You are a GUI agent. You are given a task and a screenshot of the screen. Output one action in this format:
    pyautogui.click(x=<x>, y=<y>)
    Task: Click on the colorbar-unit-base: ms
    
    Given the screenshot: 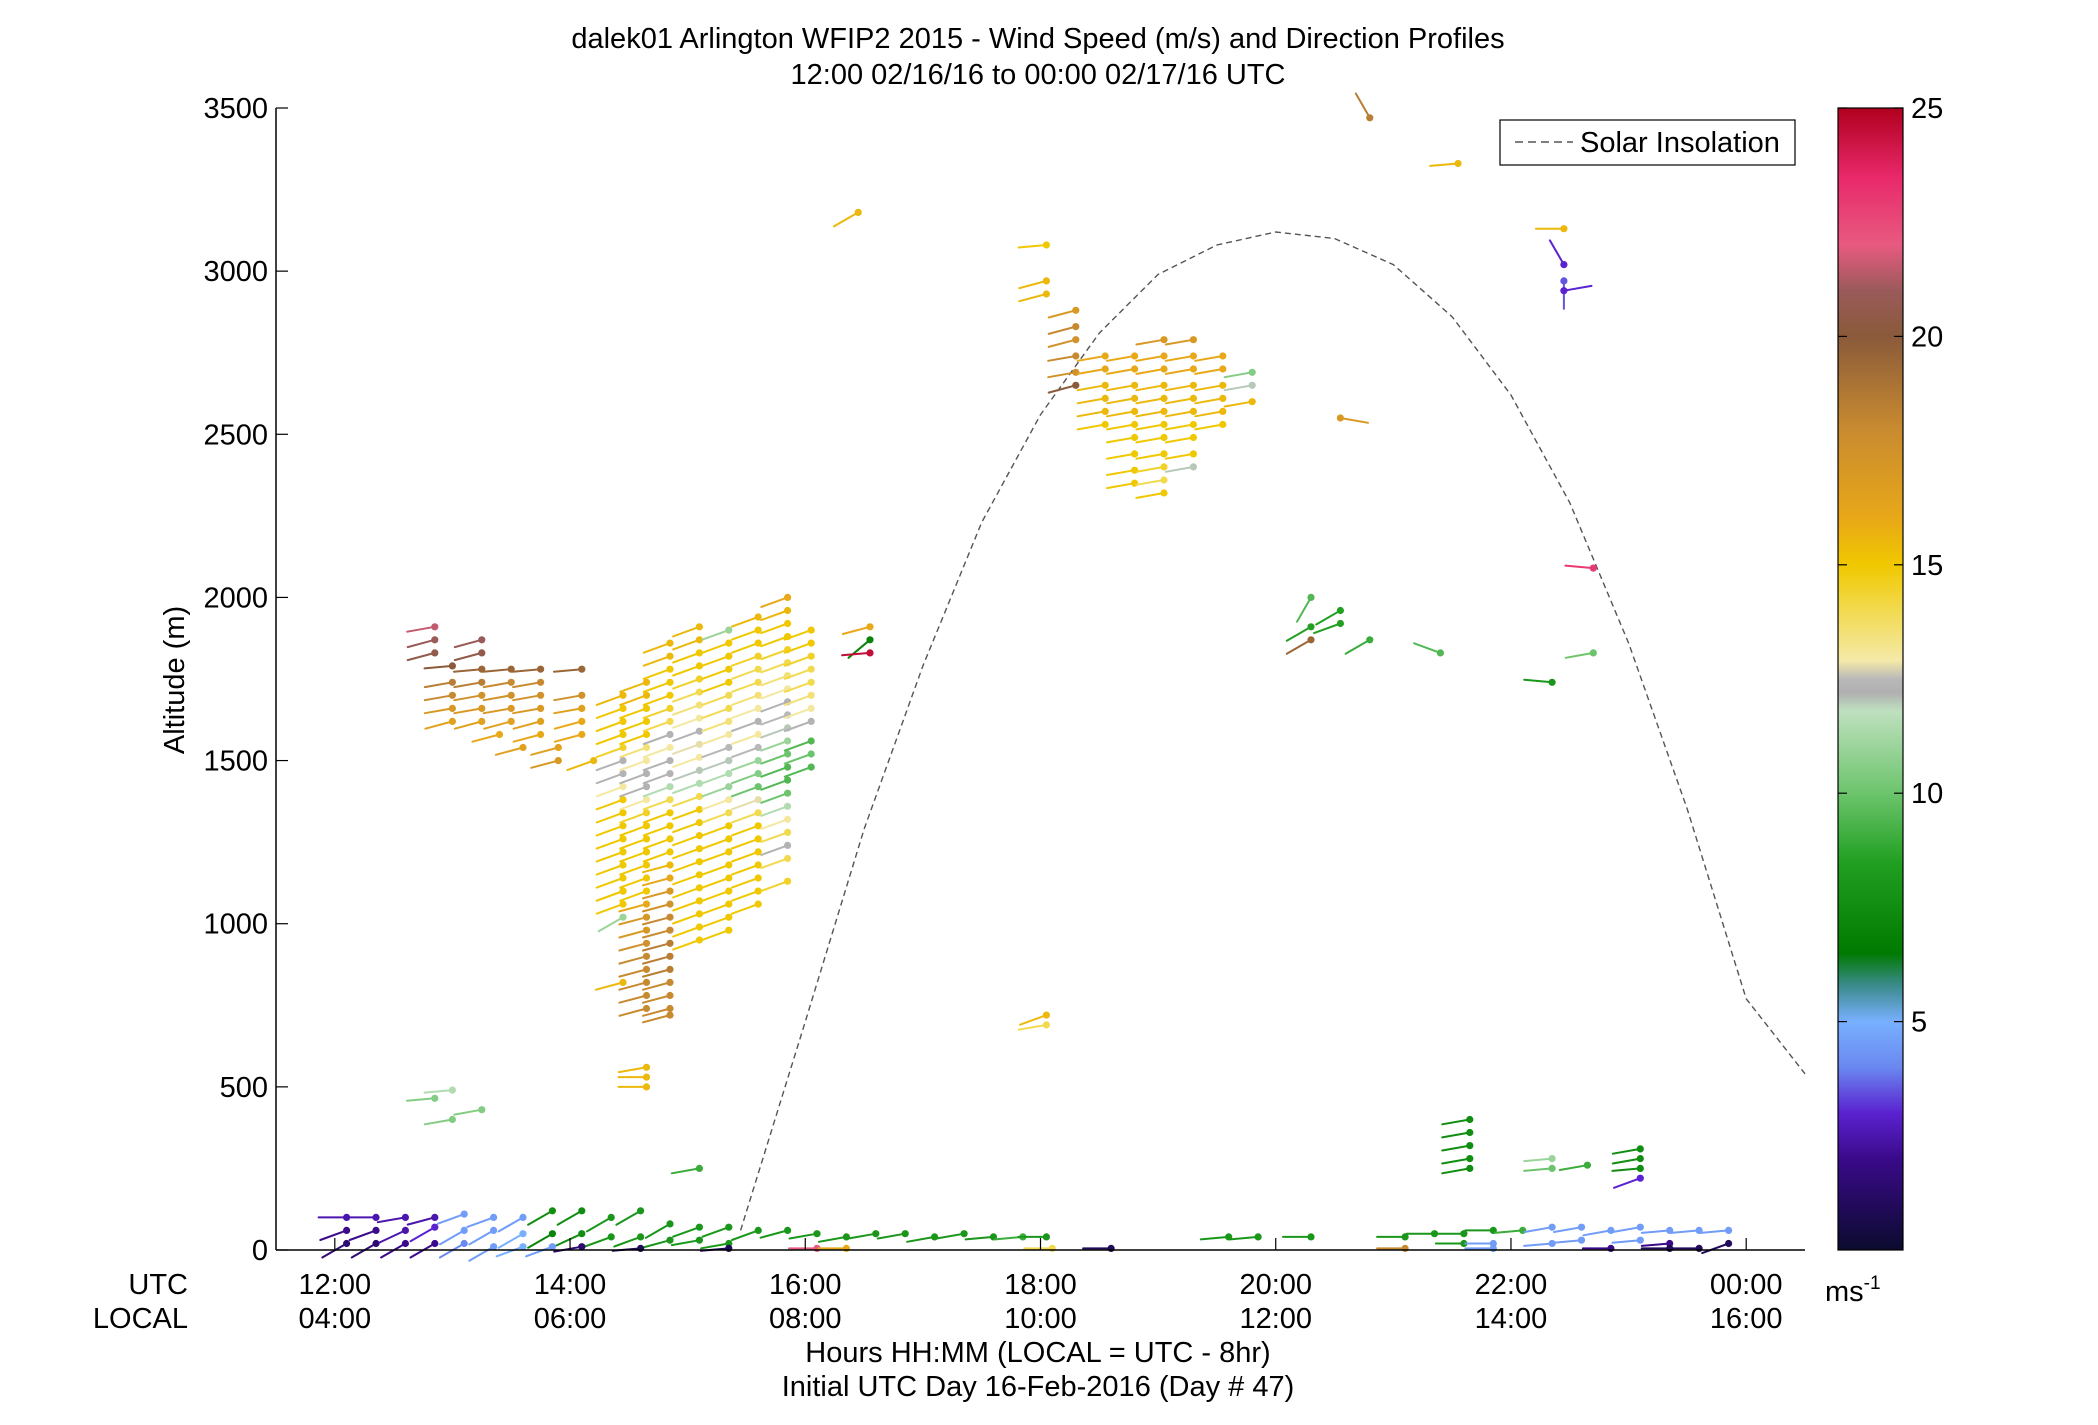 What is the action you would take?
    pyautogui.click(x=1844, y=1292)
    